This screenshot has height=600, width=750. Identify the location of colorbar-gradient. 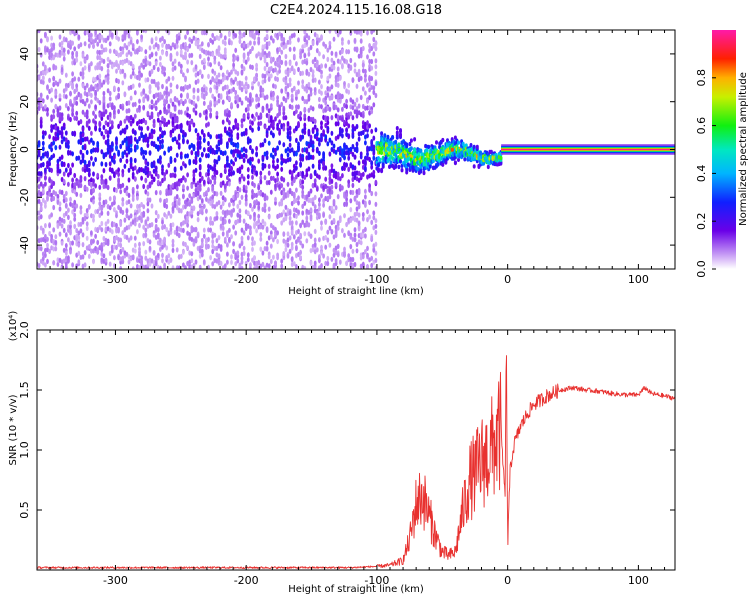
(724, 149).